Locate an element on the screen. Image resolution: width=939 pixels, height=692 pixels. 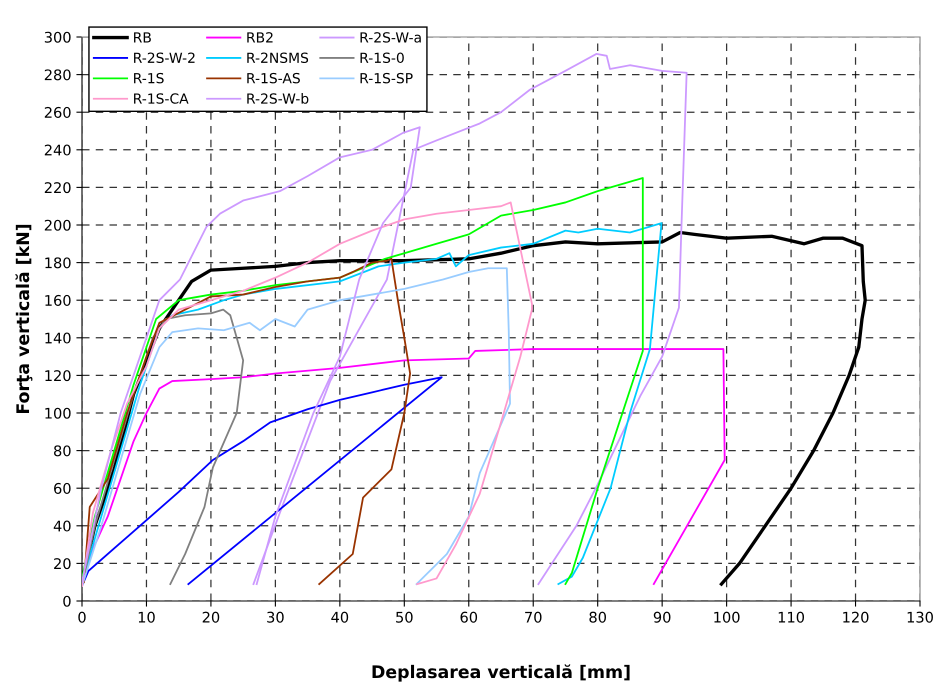
x-tick-label: 0 is located at coordinates (82, 617).